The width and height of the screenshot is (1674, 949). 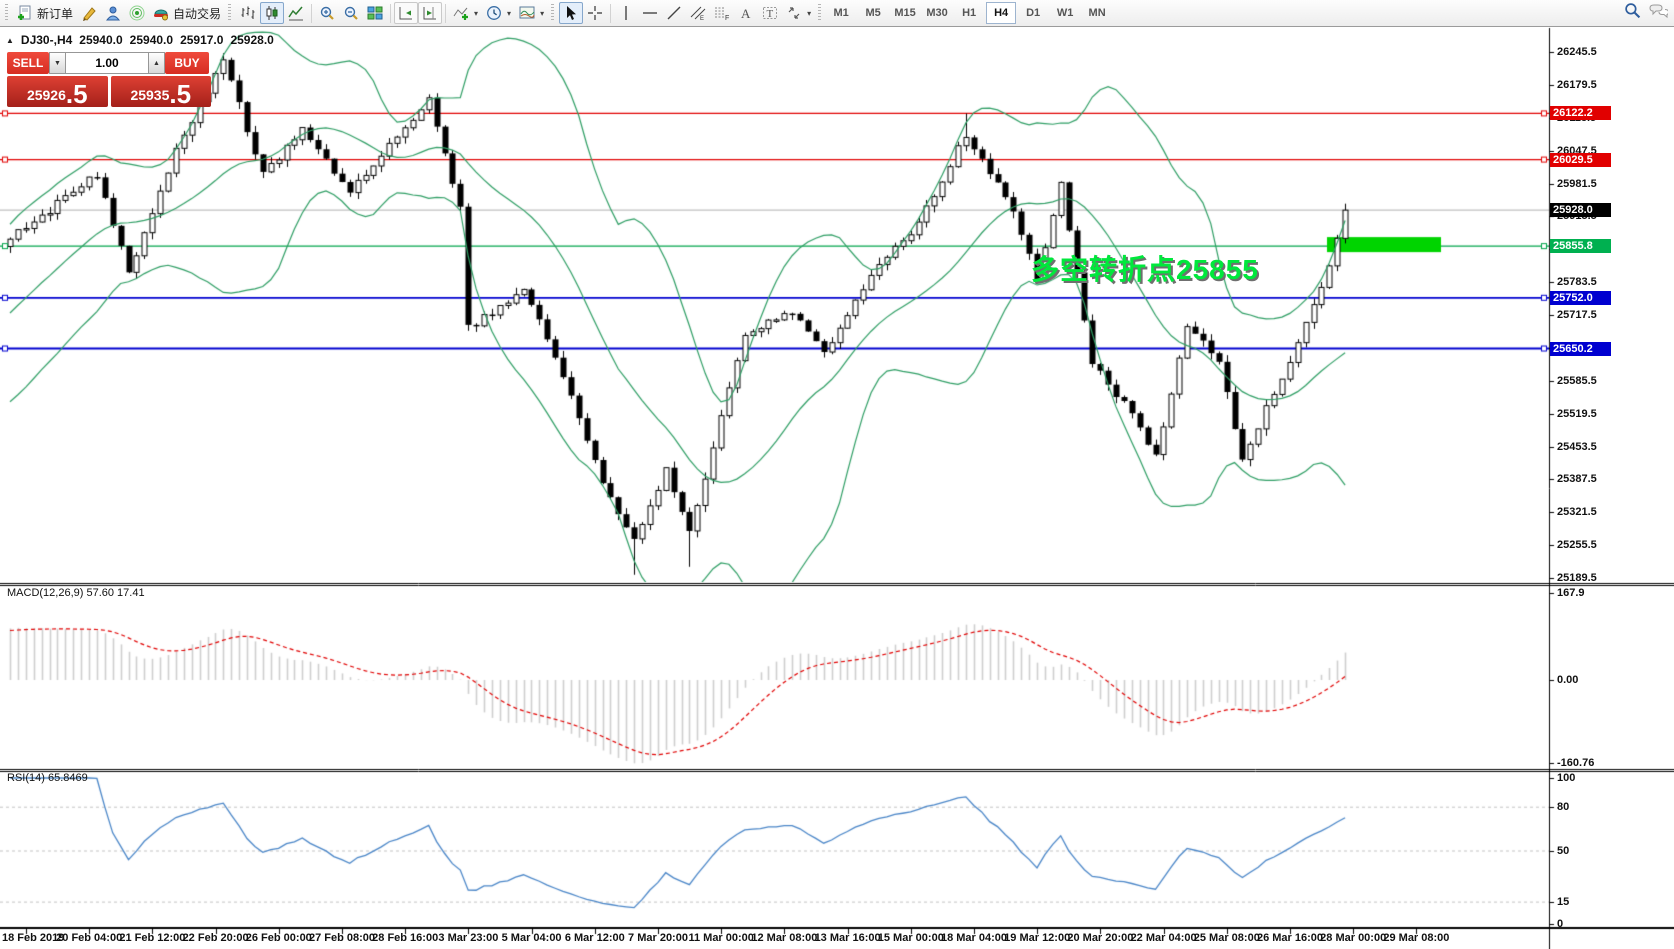 What do you see at coordinates (1577, 413) in the screenshot?
I see `price-axis-tick-label: 25519.5` at bounding box center [1577, 413].